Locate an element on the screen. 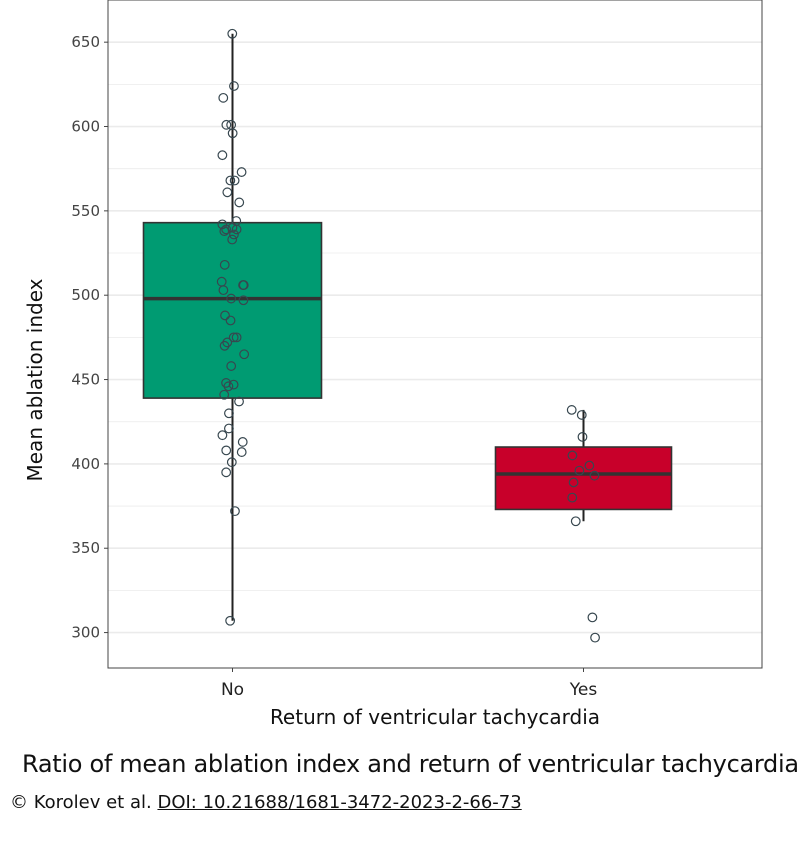 Image resolution: width=800 pixels, height=850 pixels. x-tick-label: Yes is located at coordinates (583, 690).